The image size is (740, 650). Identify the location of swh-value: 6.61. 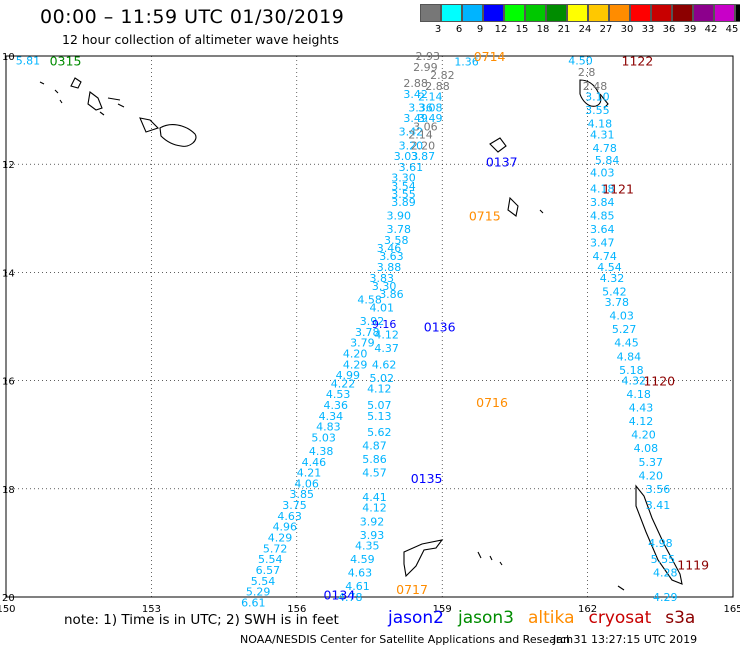
(253, 602).